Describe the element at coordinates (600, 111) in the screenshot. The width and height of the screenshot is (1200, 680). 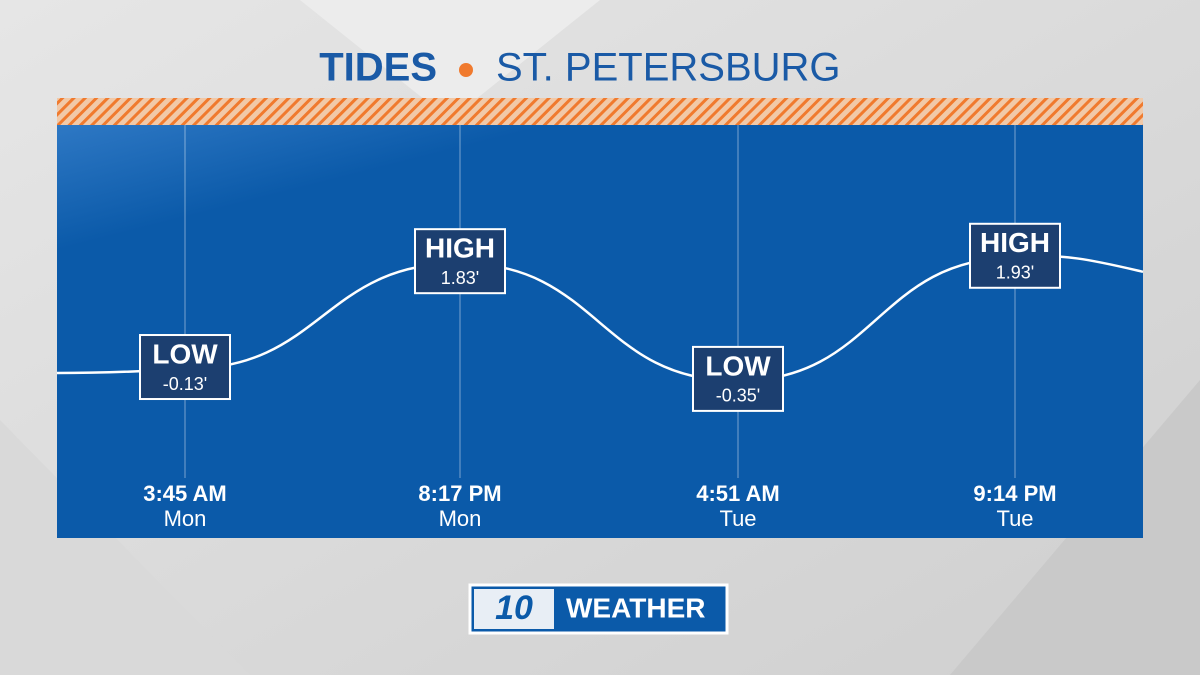
I see `hatch-band` at that location.